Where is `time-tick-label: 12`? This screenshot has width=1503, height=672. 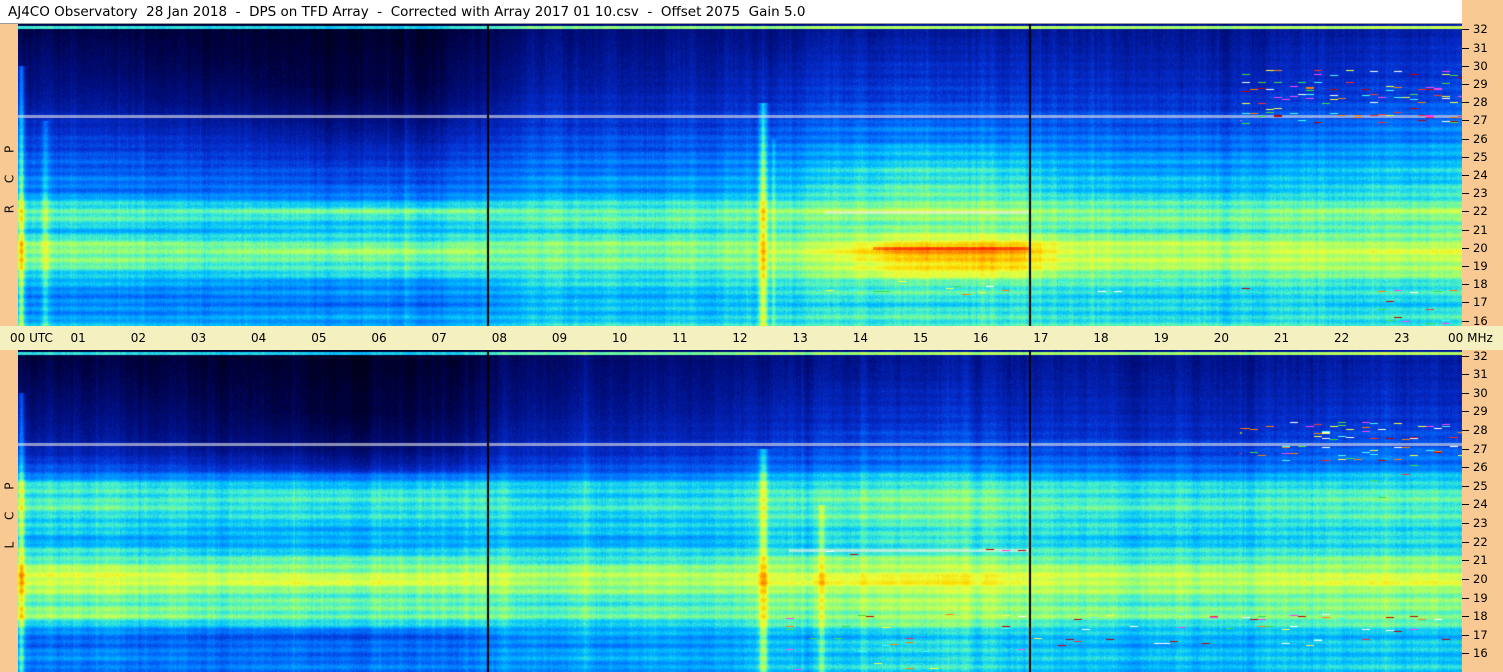 time-tick-label: 12 is located at coordinates (740, 338).